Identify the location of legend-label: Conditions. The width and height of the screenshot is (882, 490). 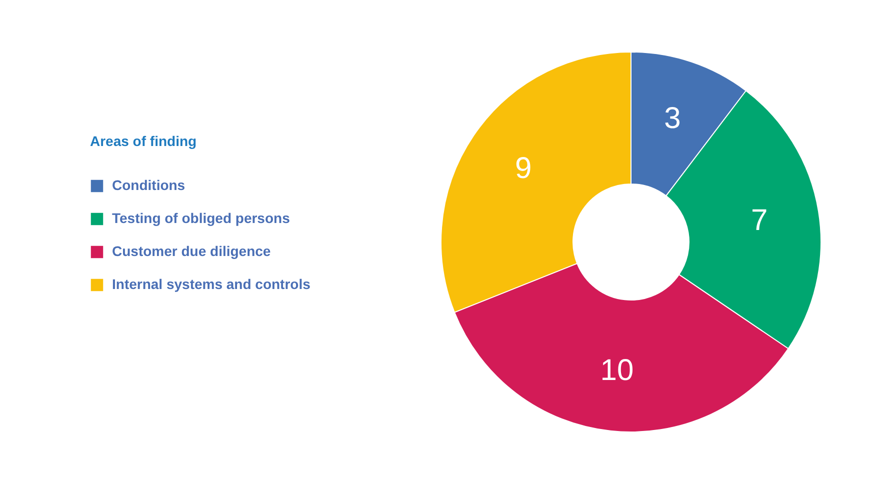
(149, 185).